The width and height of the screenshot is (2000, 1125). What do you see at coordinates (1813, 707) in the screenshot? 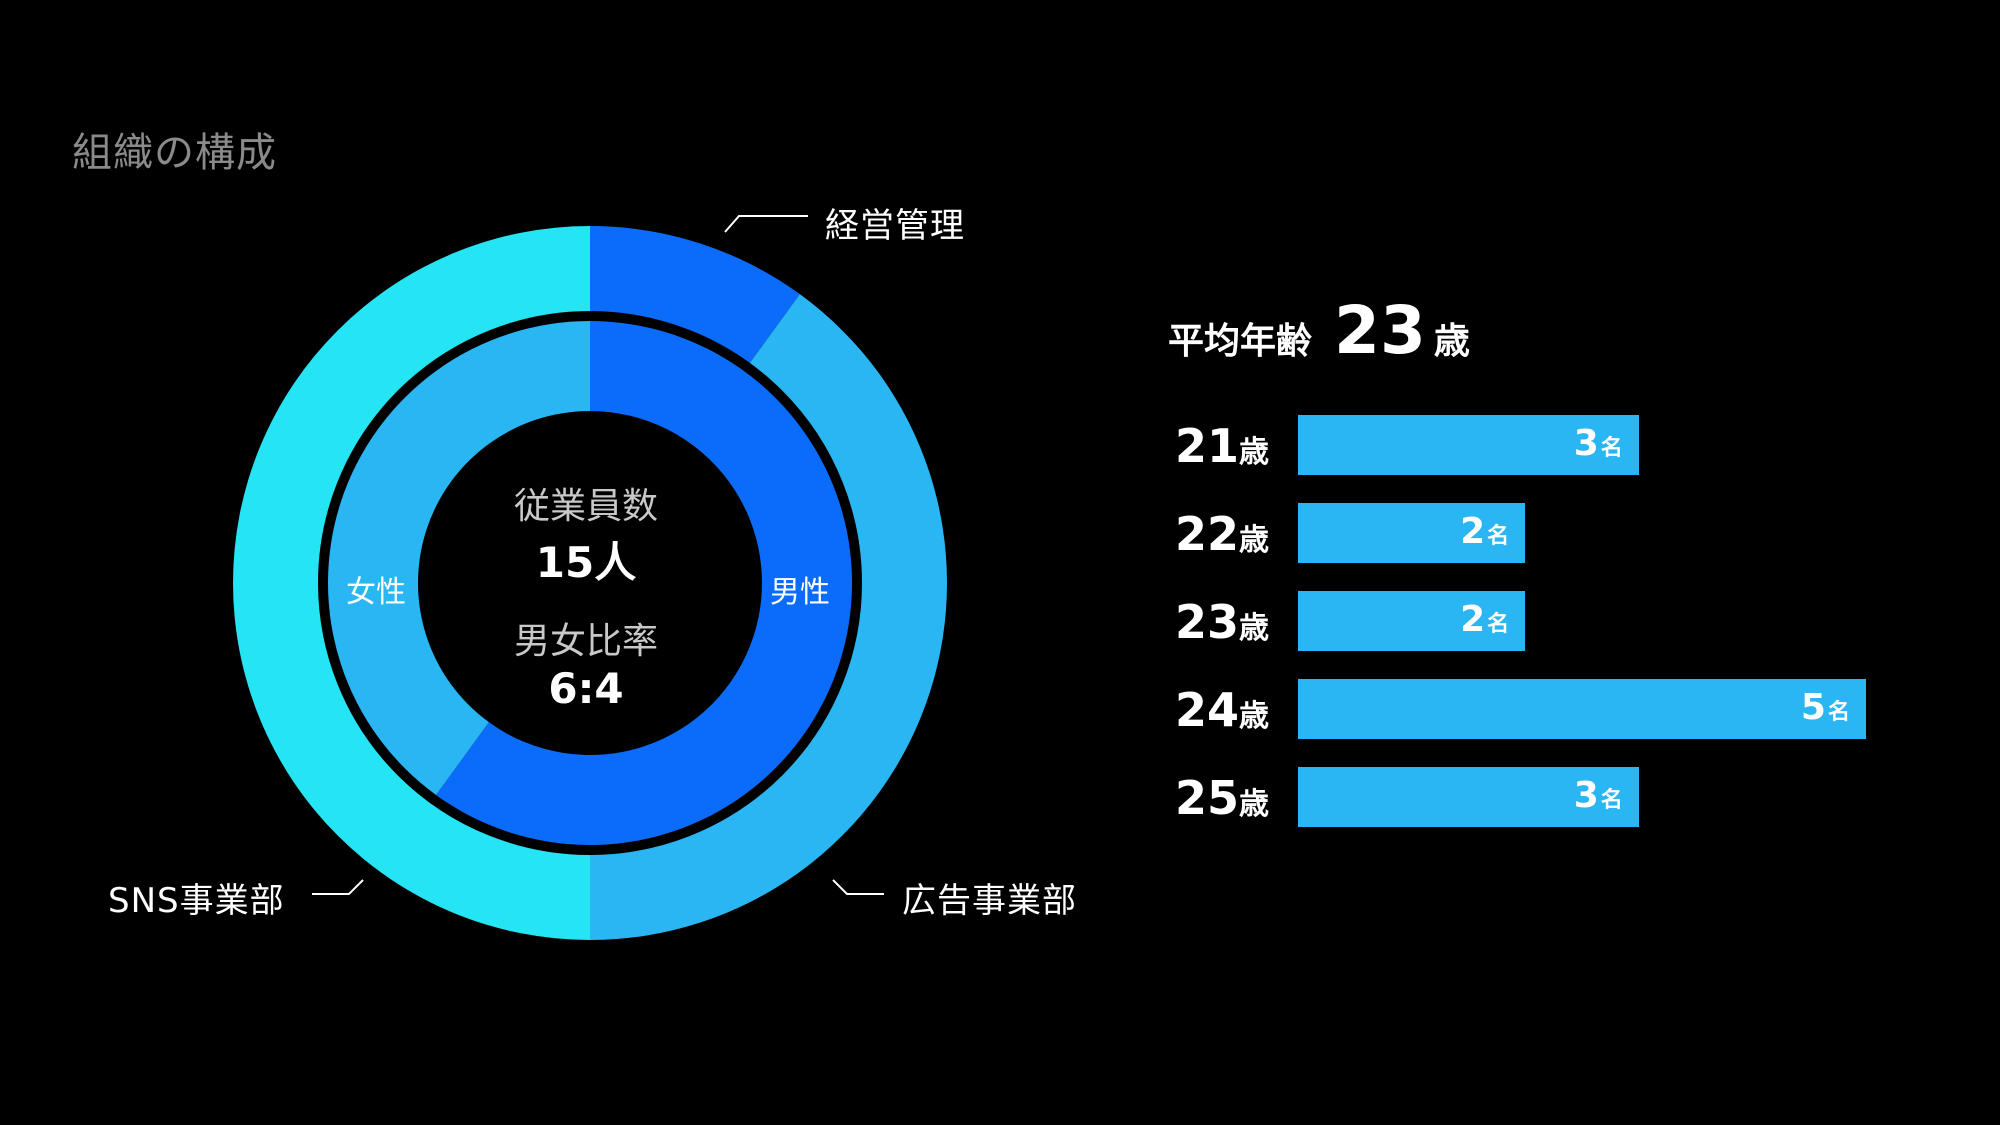
I see `count-value: 5` at bounding box center [1813, 707].